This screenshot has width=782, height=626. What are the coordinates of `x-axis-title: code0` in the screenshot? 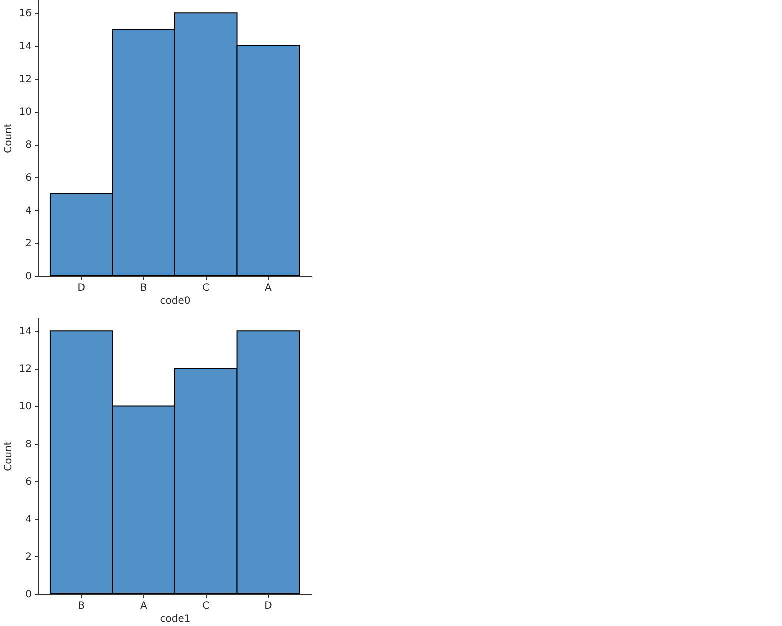 It's located at (175, 301).